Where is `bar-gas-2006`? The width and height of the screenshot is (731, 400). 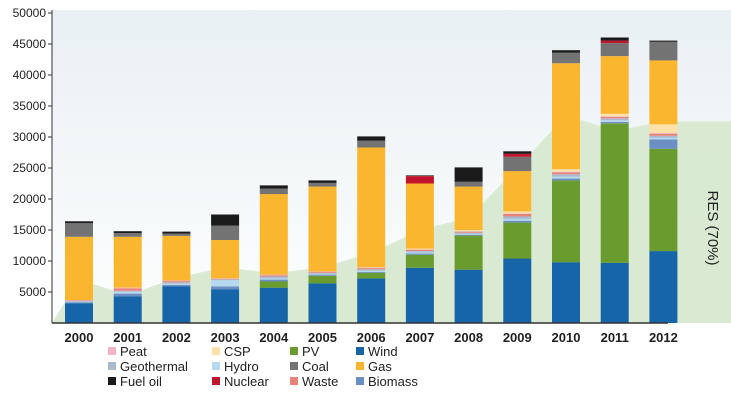
bar-gas-2006 is located at coordinates (371, 207).